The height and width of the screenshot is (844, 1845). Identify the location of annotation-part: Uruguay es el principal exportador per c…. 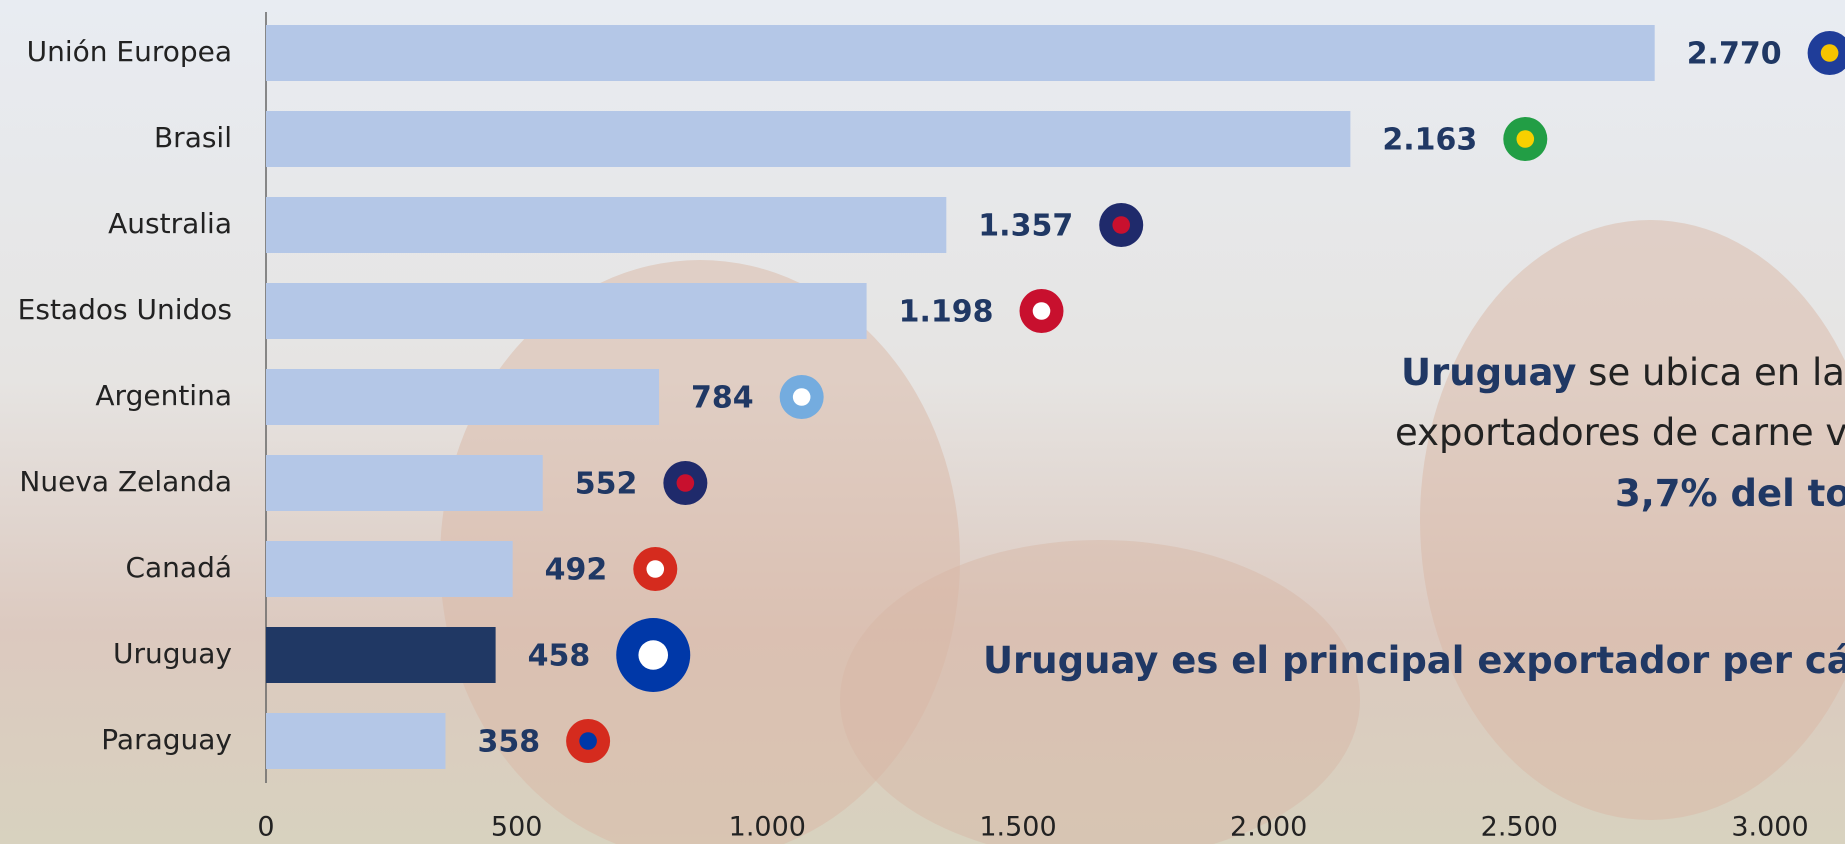
(1414, 660).